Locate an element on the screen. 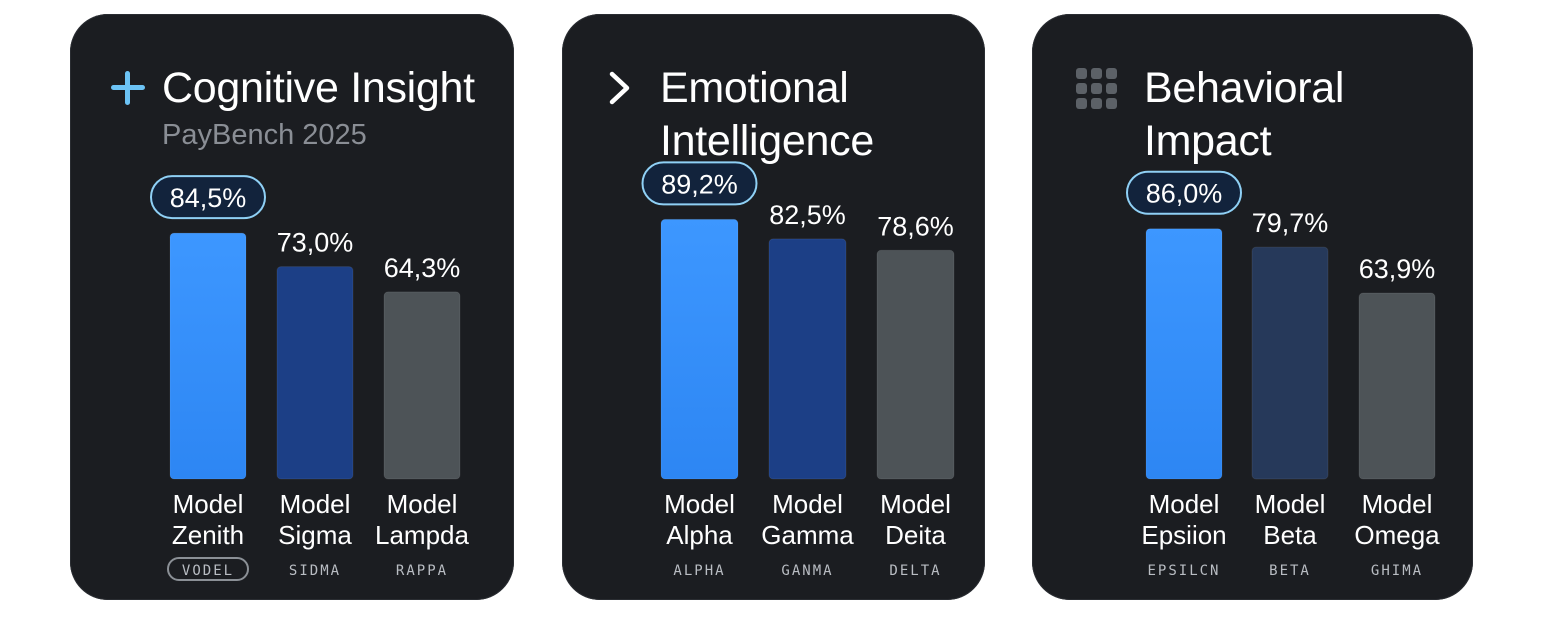 This screenshot has width=1556, height=624. category-label: Lampda is located at coordinates (422, 535).